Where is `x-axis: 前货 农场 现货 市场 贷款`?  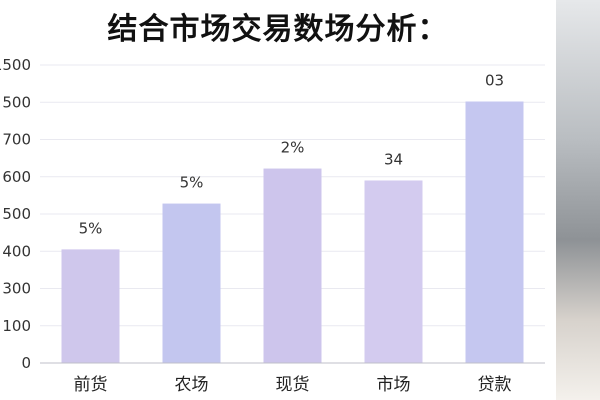 x-axis: 前货 农场 现货 市场 贷款 is located at coordinates (292, 378).